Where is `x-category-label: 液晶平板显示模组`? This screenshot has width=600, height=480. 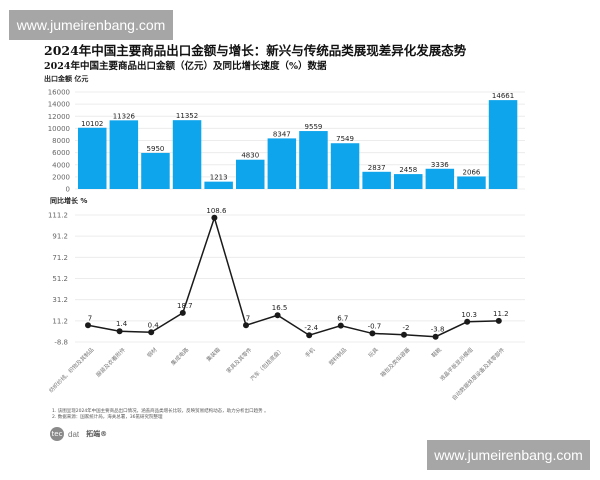 x-category-label: 液晶平板显示模组 is located at coordinates (456, 363).